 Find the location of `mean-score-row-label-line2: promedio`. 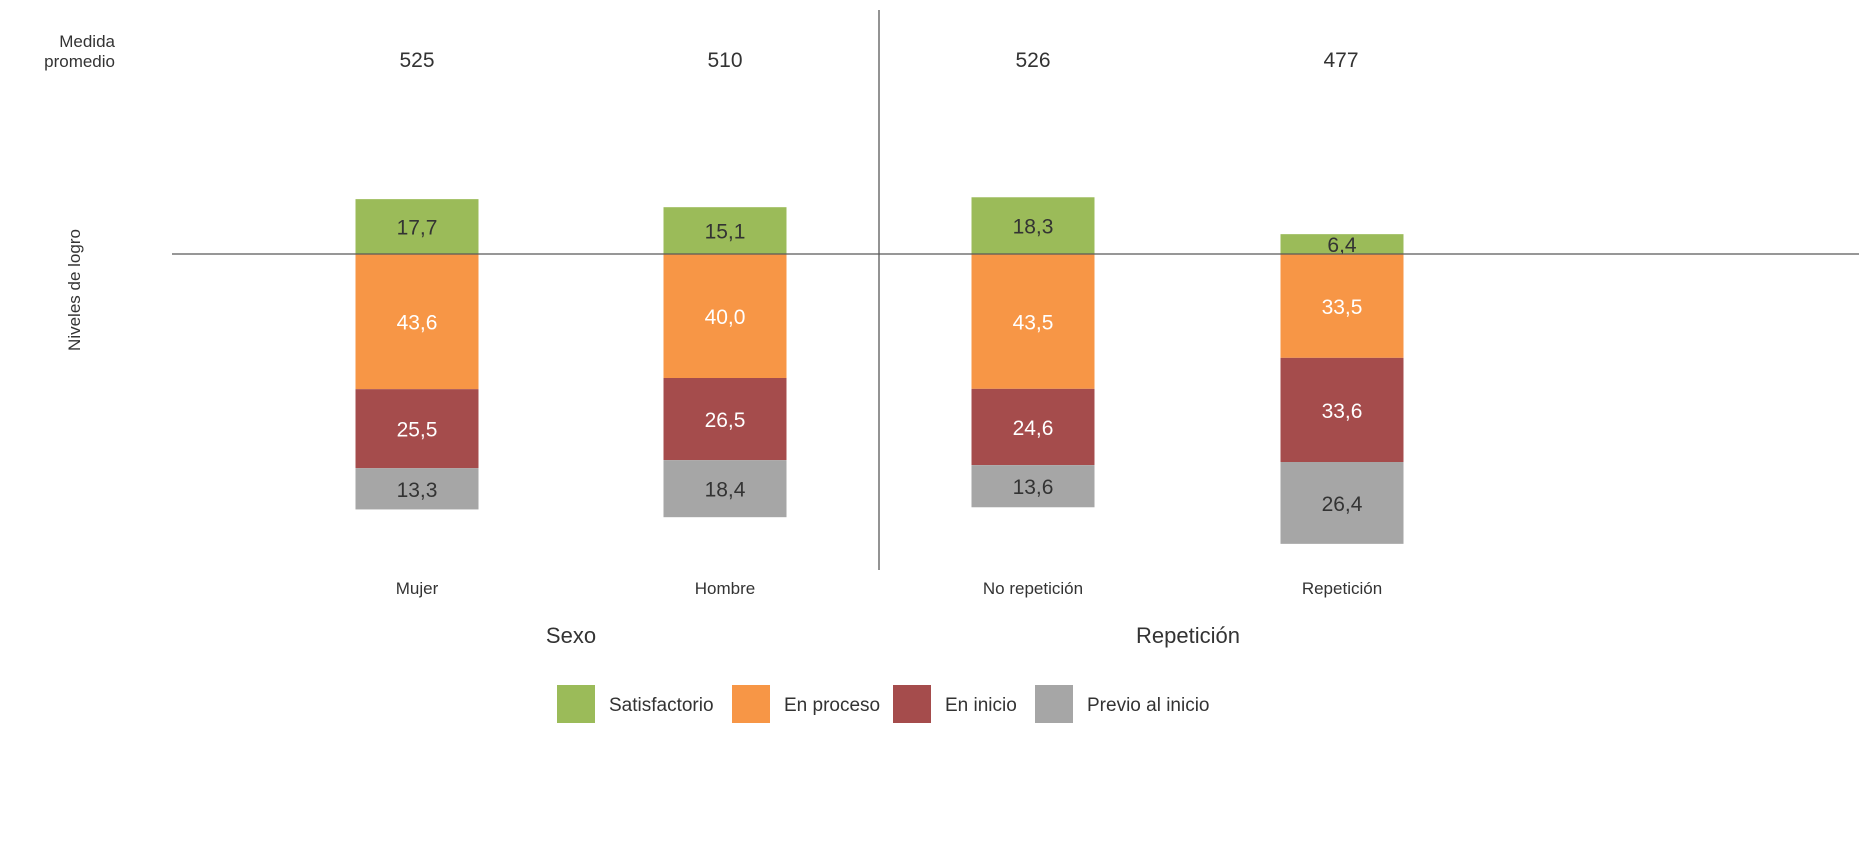

mean-score-row-label-line2: promedio is located at coordinates (79, 61).